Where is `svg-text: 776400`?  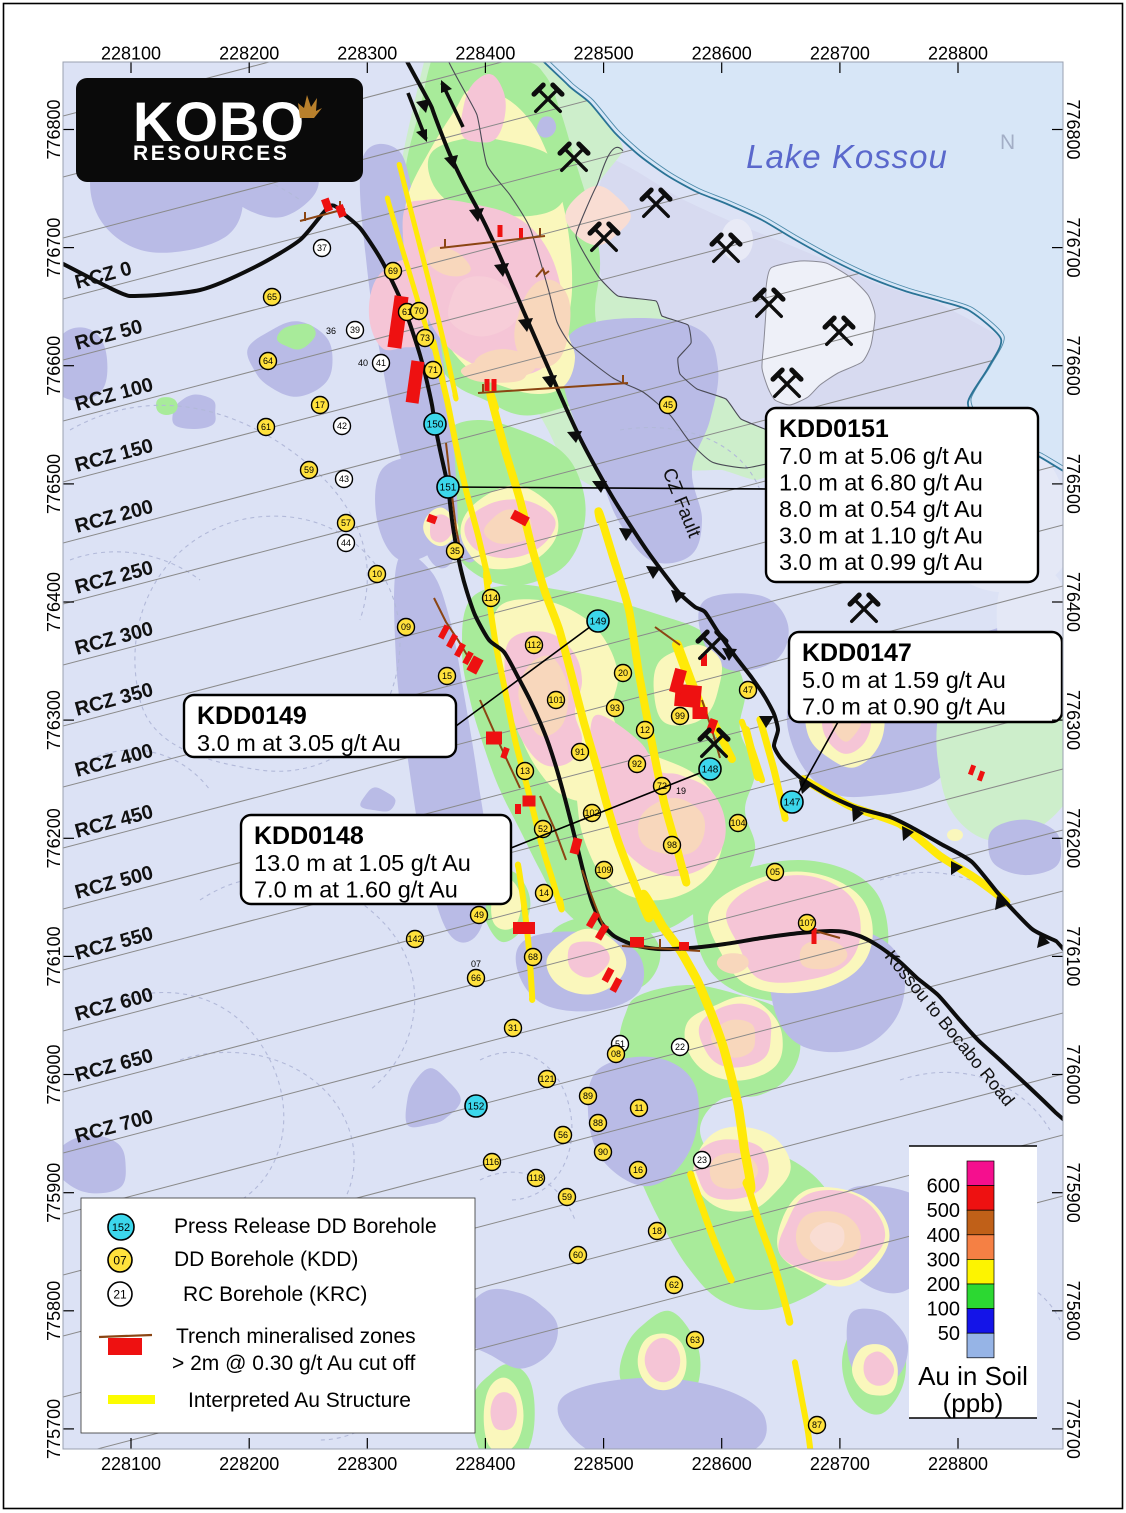
svg-text: 776400 is located at coordinates (54, 602).